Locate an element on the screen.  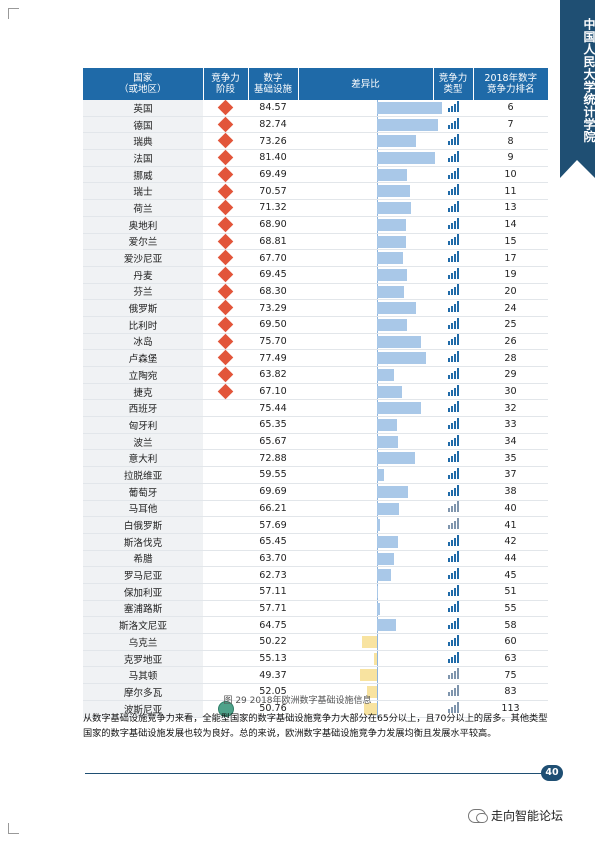
table-row: 葡萄牙 69.69 38 is located at coordinates (315, 492).